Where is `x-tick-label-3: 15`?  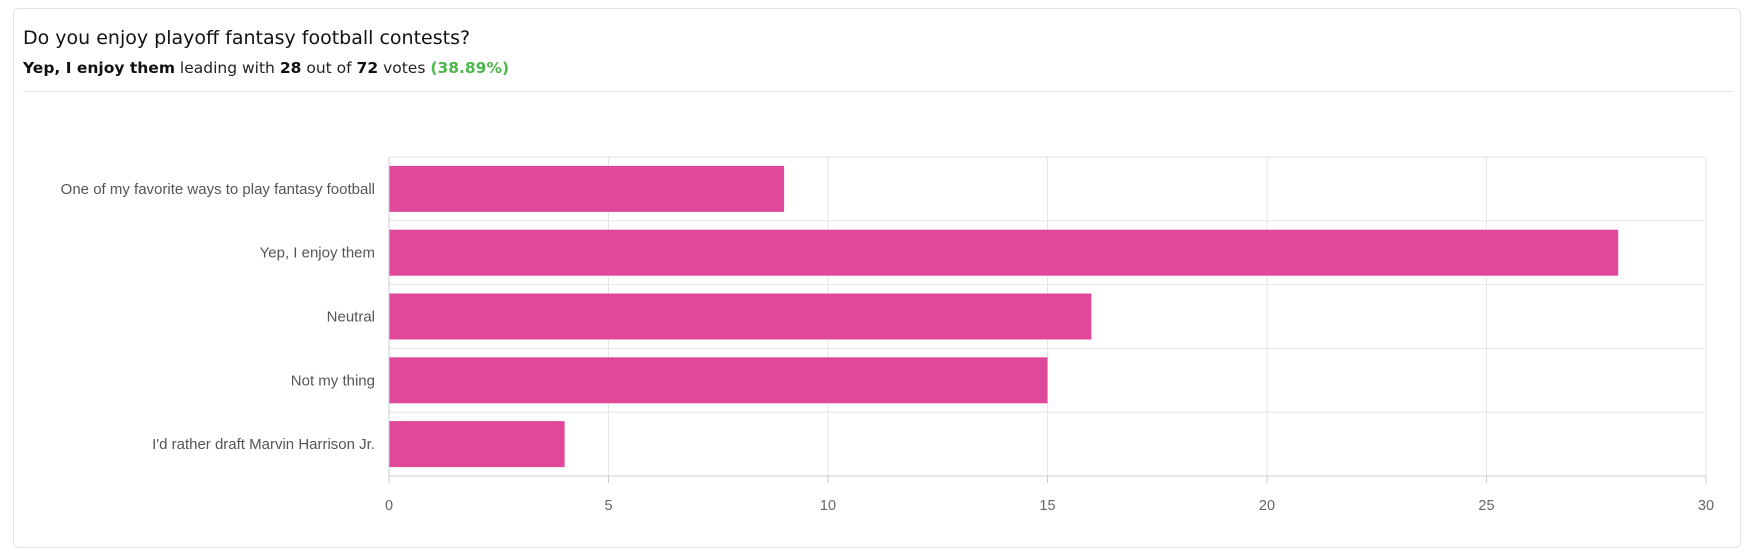
x-tick-label-3: 15 is located at coordinates (1047, 506).